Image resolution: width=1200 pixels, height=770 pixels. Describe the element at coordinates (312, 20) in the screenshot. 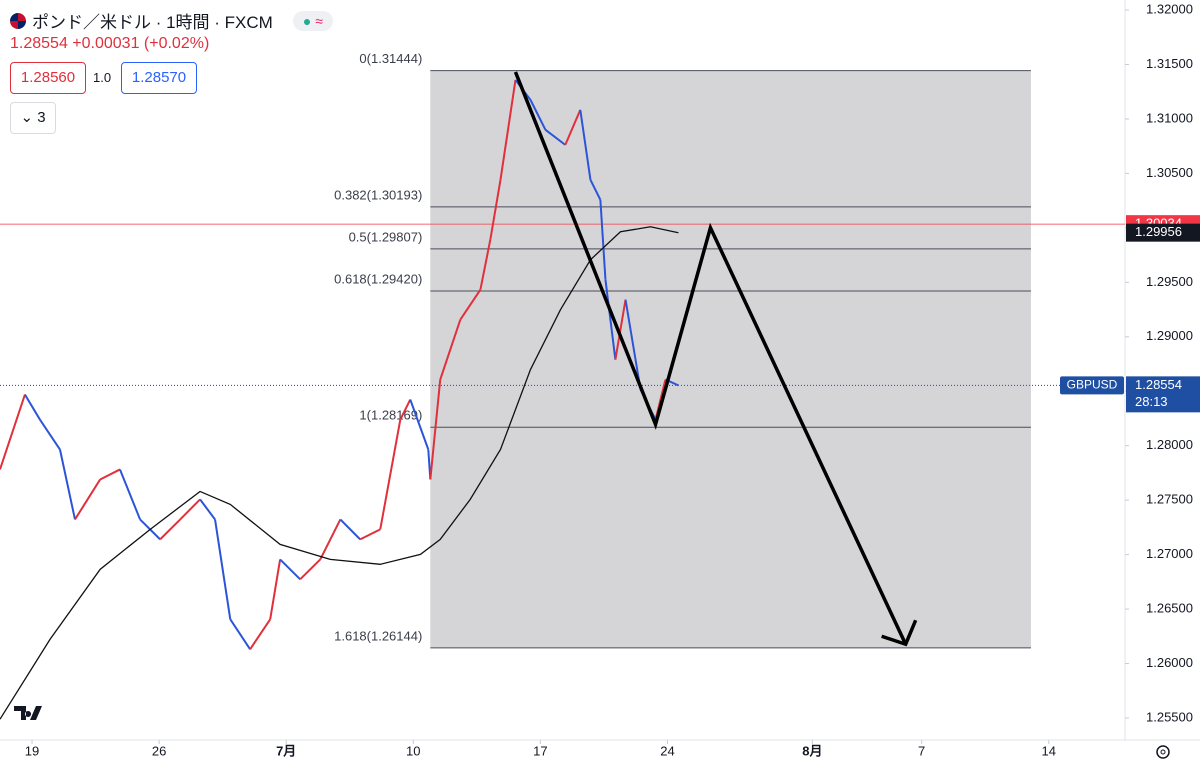

I see `status-pill: ● ≈` at that location.